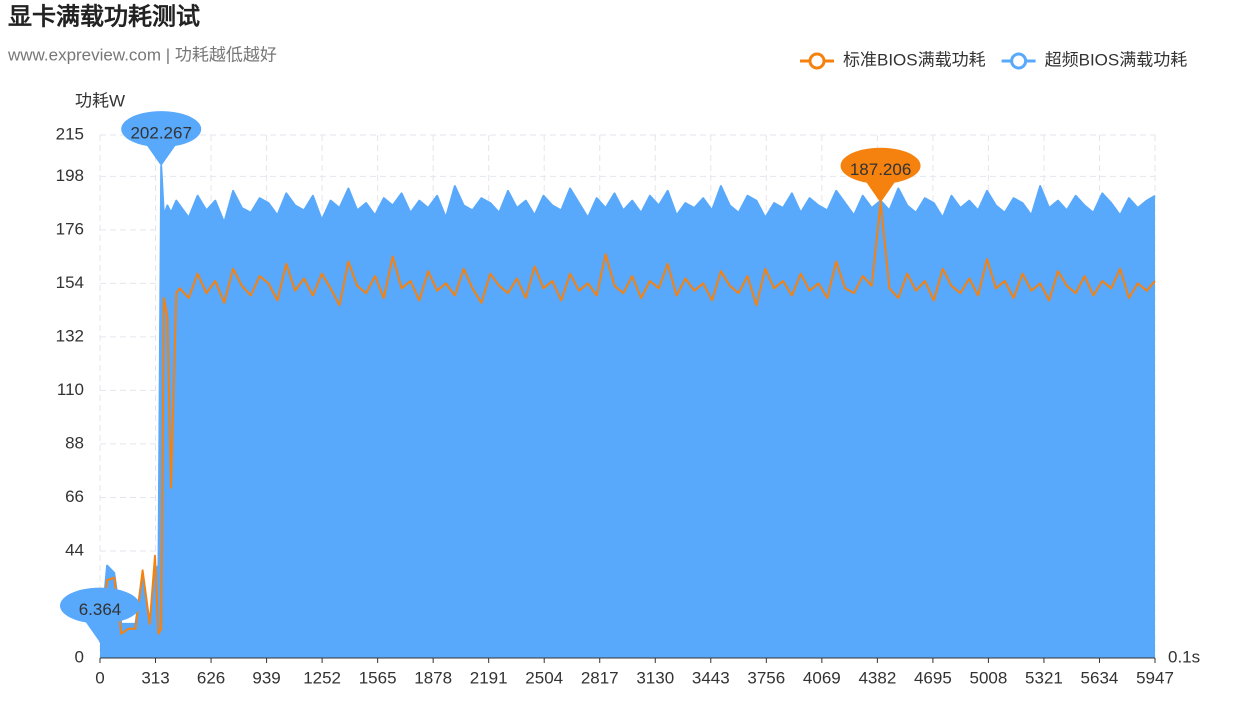  Describe the element at coordinates (74, 496) in the screenshot. I see `y-tick-label: 66` at that location.